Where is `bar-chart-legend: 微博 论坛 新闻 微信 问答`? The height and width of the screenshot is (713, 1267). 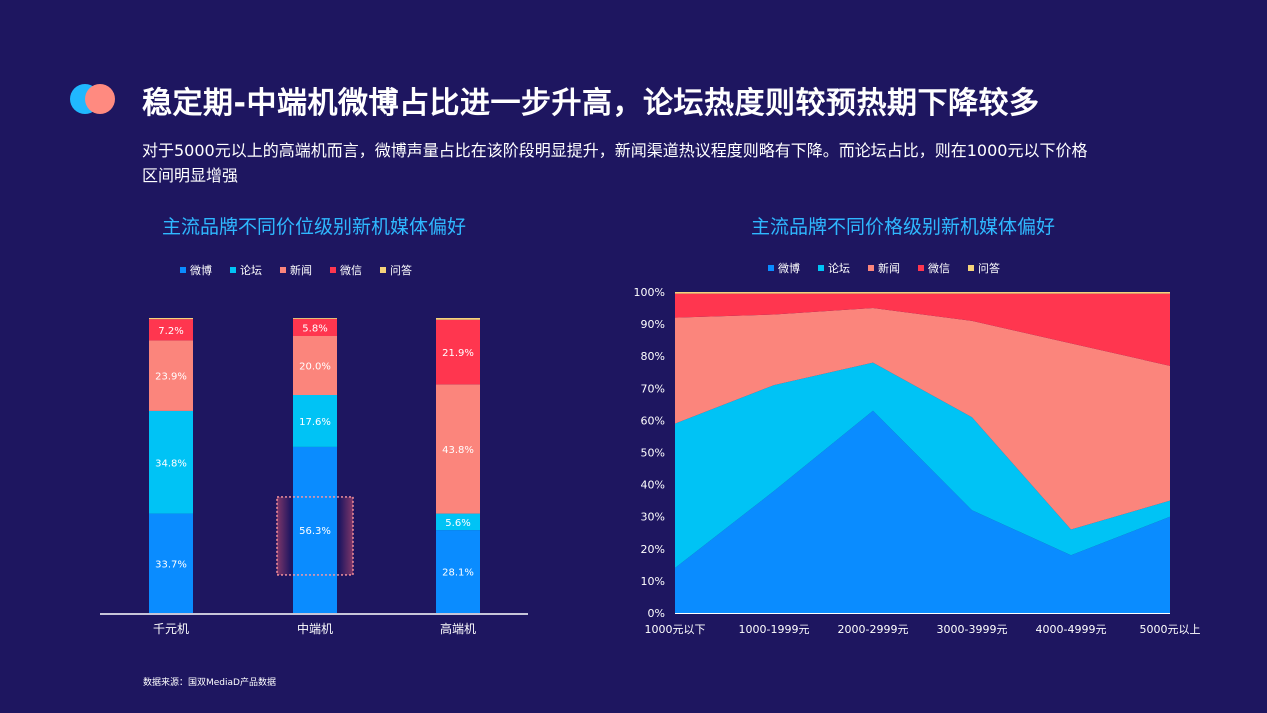 bar-chart-legend: 微博 论坛 新闻 微信 问答 is located at coordinates (296, 270).